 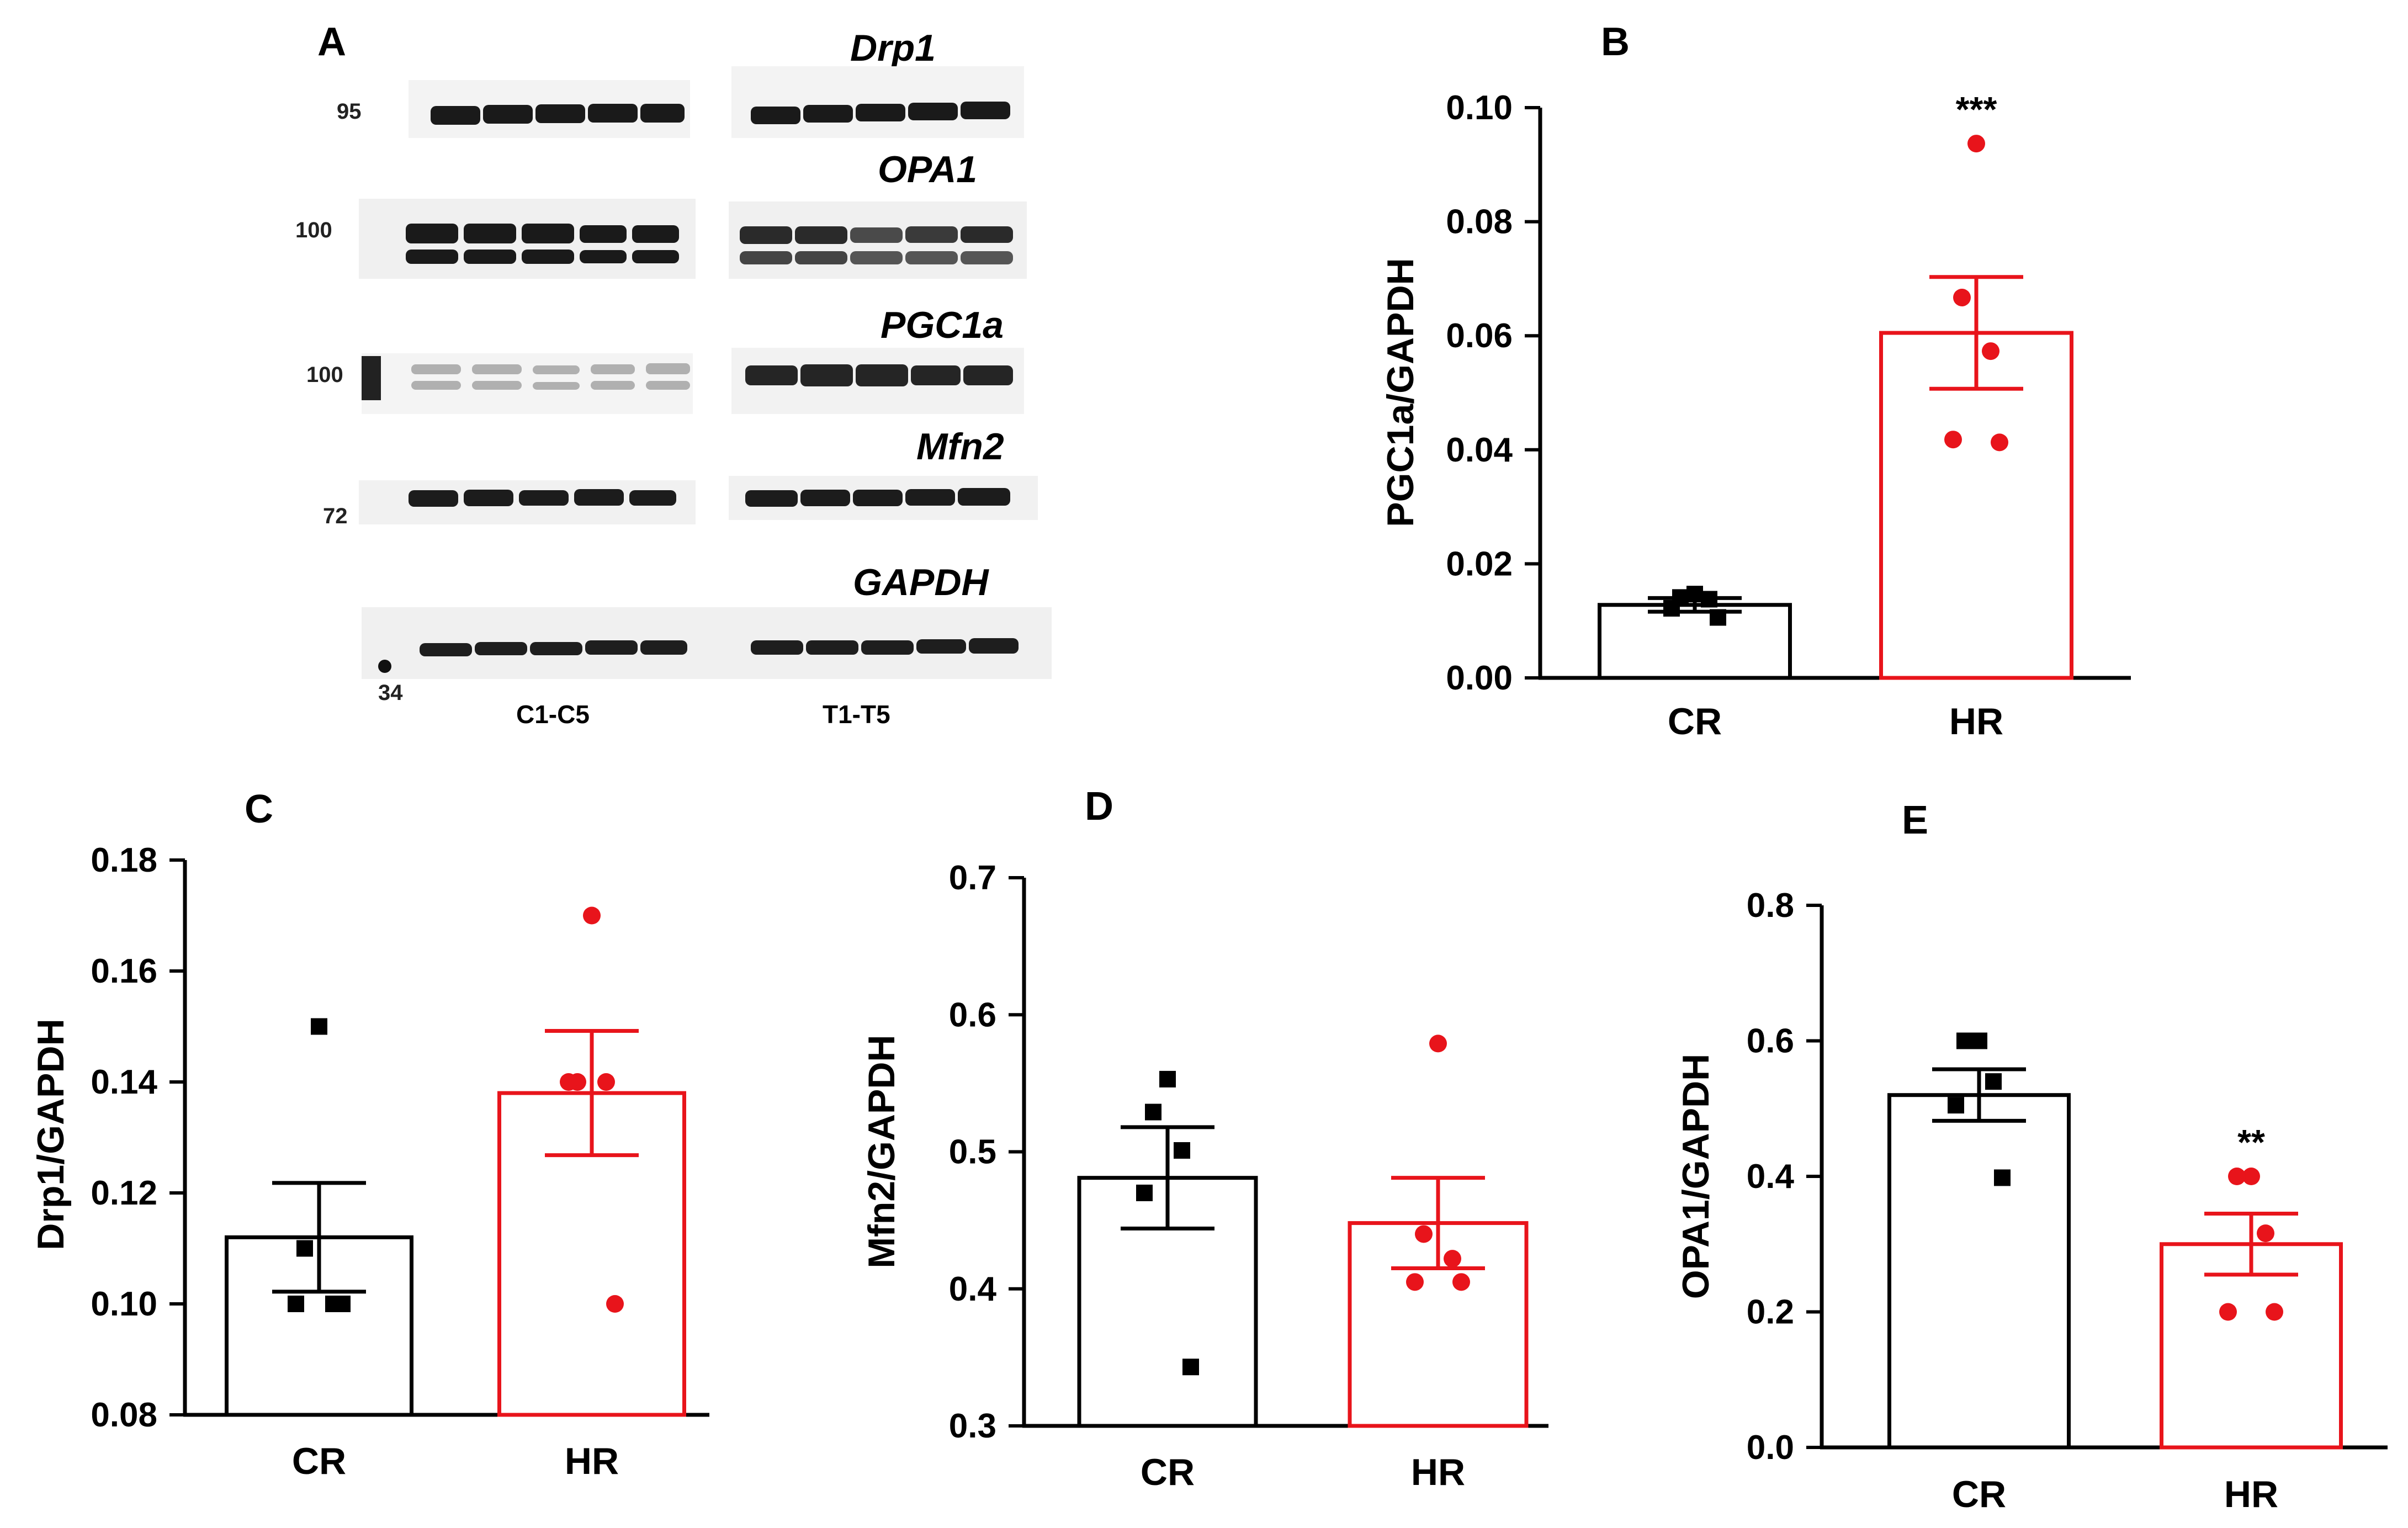 What do you see at coordinates (124, 1304) in the screenshot?
I see `y-tick-label: 0.10` at bounding box center [124, 1304].